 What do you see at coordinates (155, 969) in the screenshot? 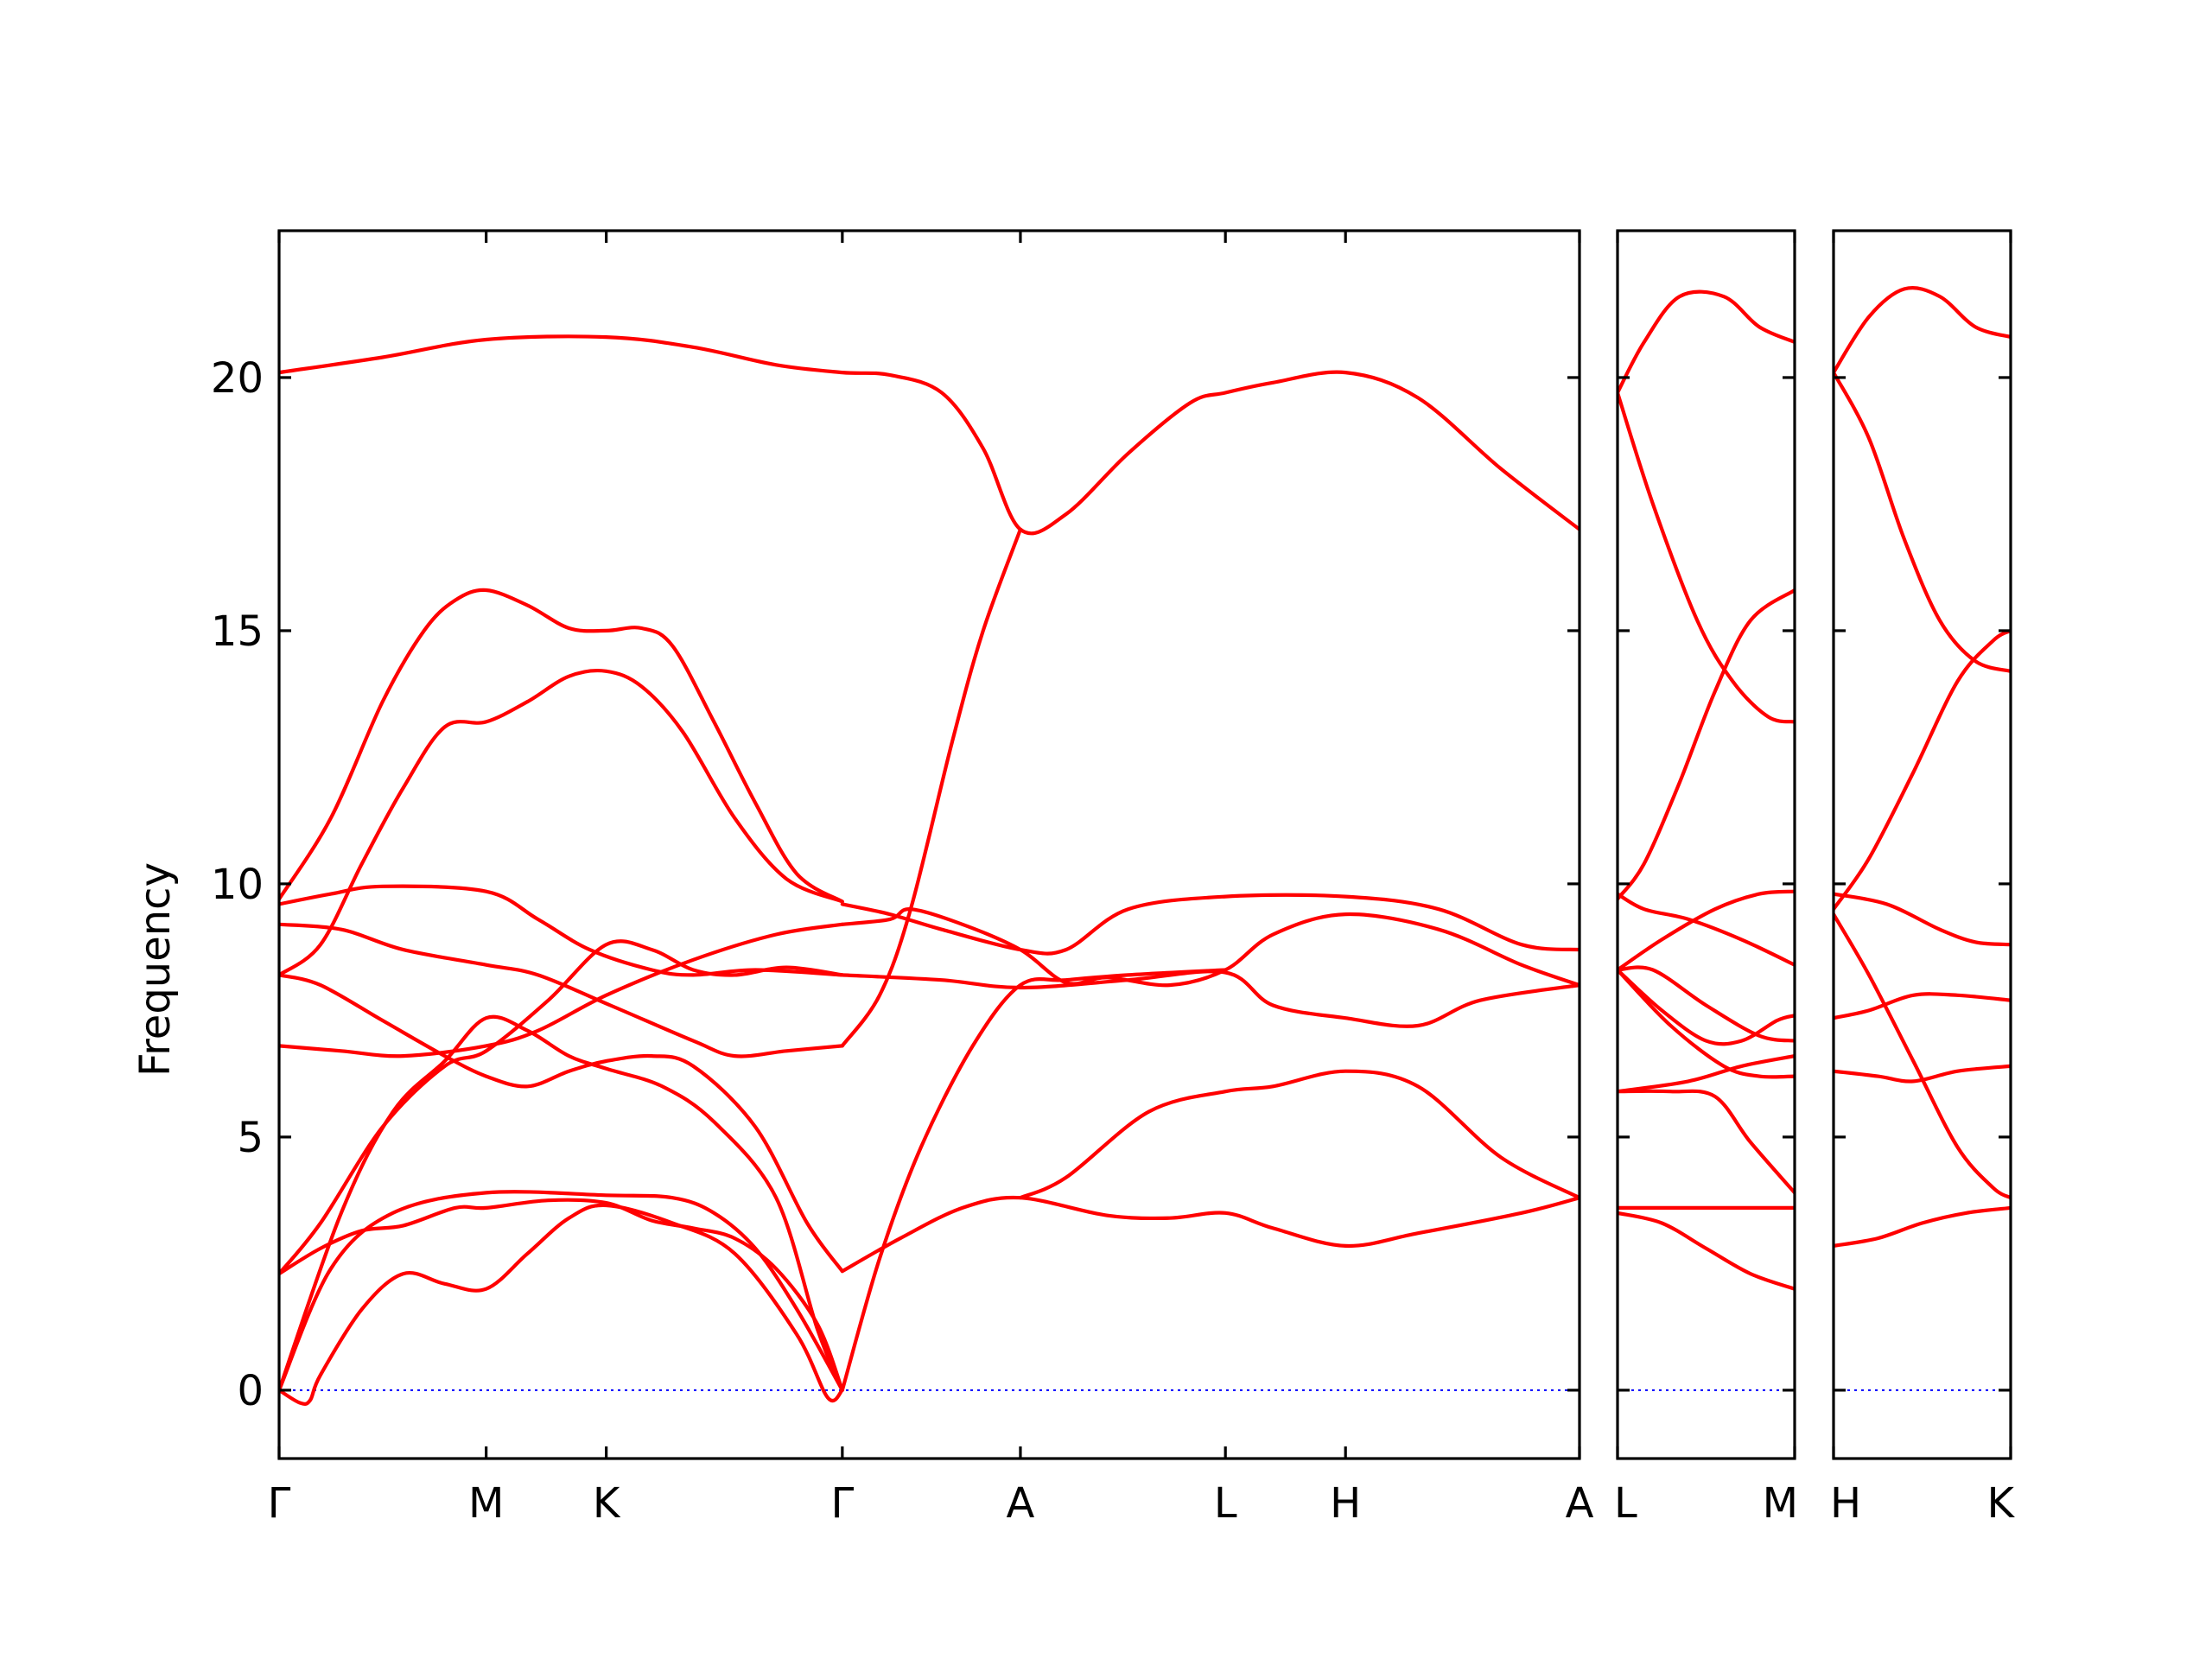
I see `y-axis-label: Frequency` at bounding box center [155, 969].